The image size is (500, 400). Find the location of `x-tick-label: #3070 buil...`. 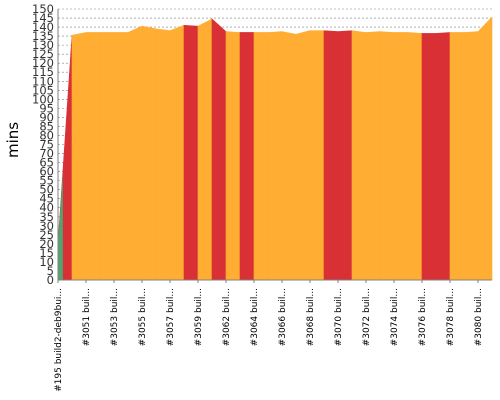

x-tick-label: #3070 buil... is located at coordinates (339, 317).